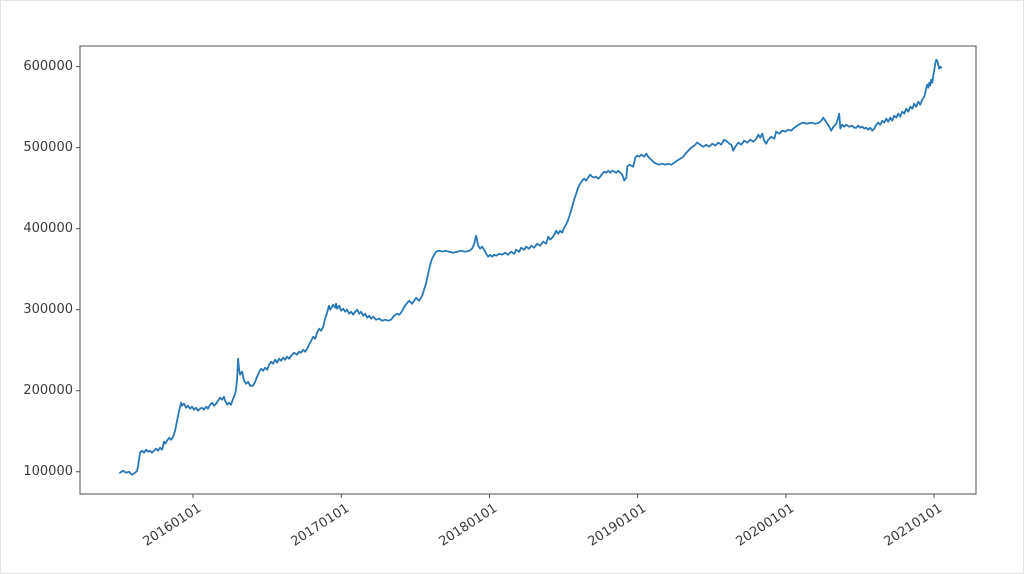  Describe the element at coordinates (48, 228) in the screenshot. I see `y-tick-label: 400000` at that location.